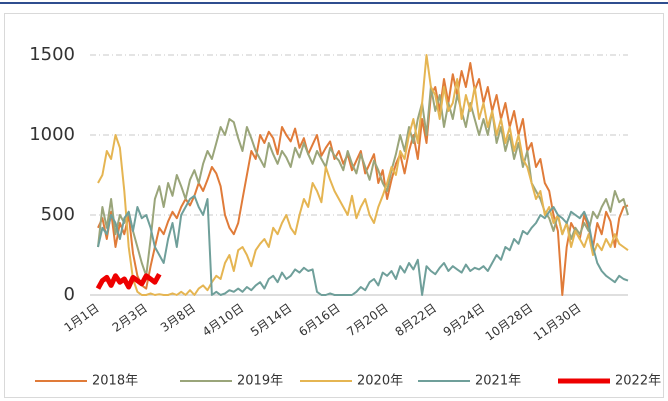 The image size is (668, 401). I want to click on x-tick-label: 9月24日, so click(464, 320).